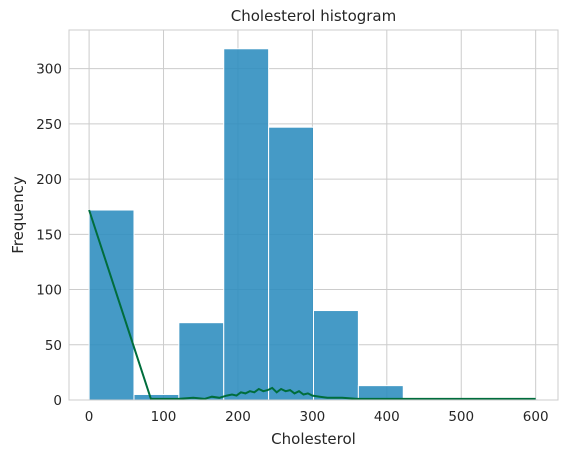  What do you see at coordinates (313, 439) in the screenshot?
I see `x-axis-label: Cholesterol` at bounding box center [313, 439].